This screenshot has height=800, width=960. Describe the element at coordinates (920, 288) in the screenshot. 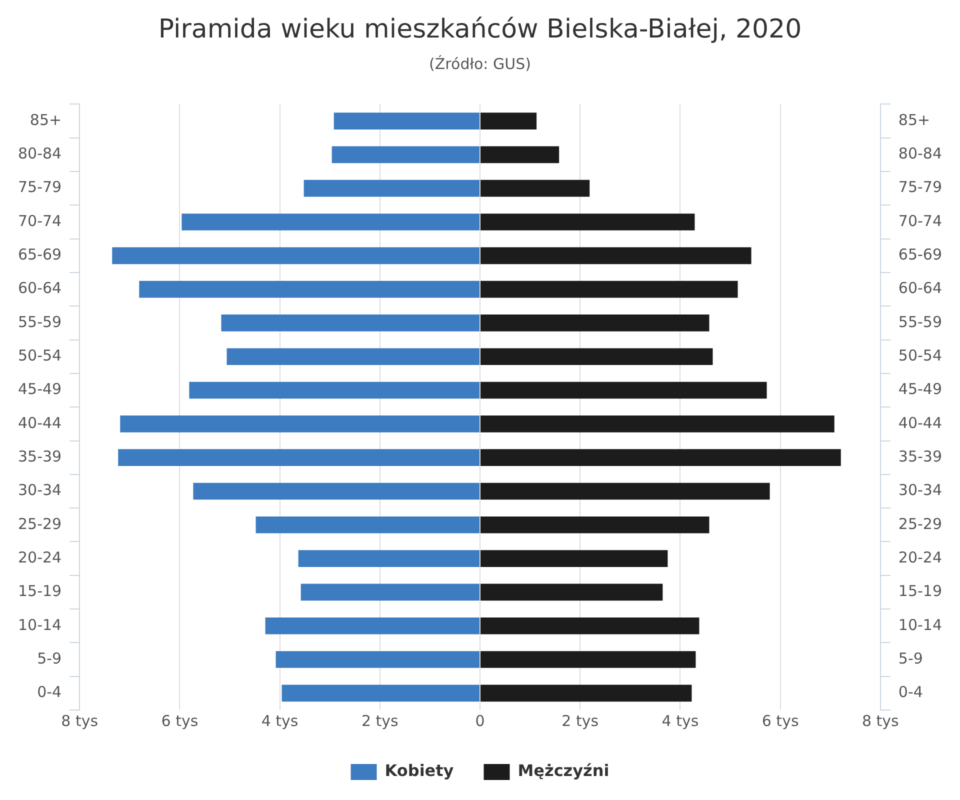

I see `category-label: 60-64` at that location.